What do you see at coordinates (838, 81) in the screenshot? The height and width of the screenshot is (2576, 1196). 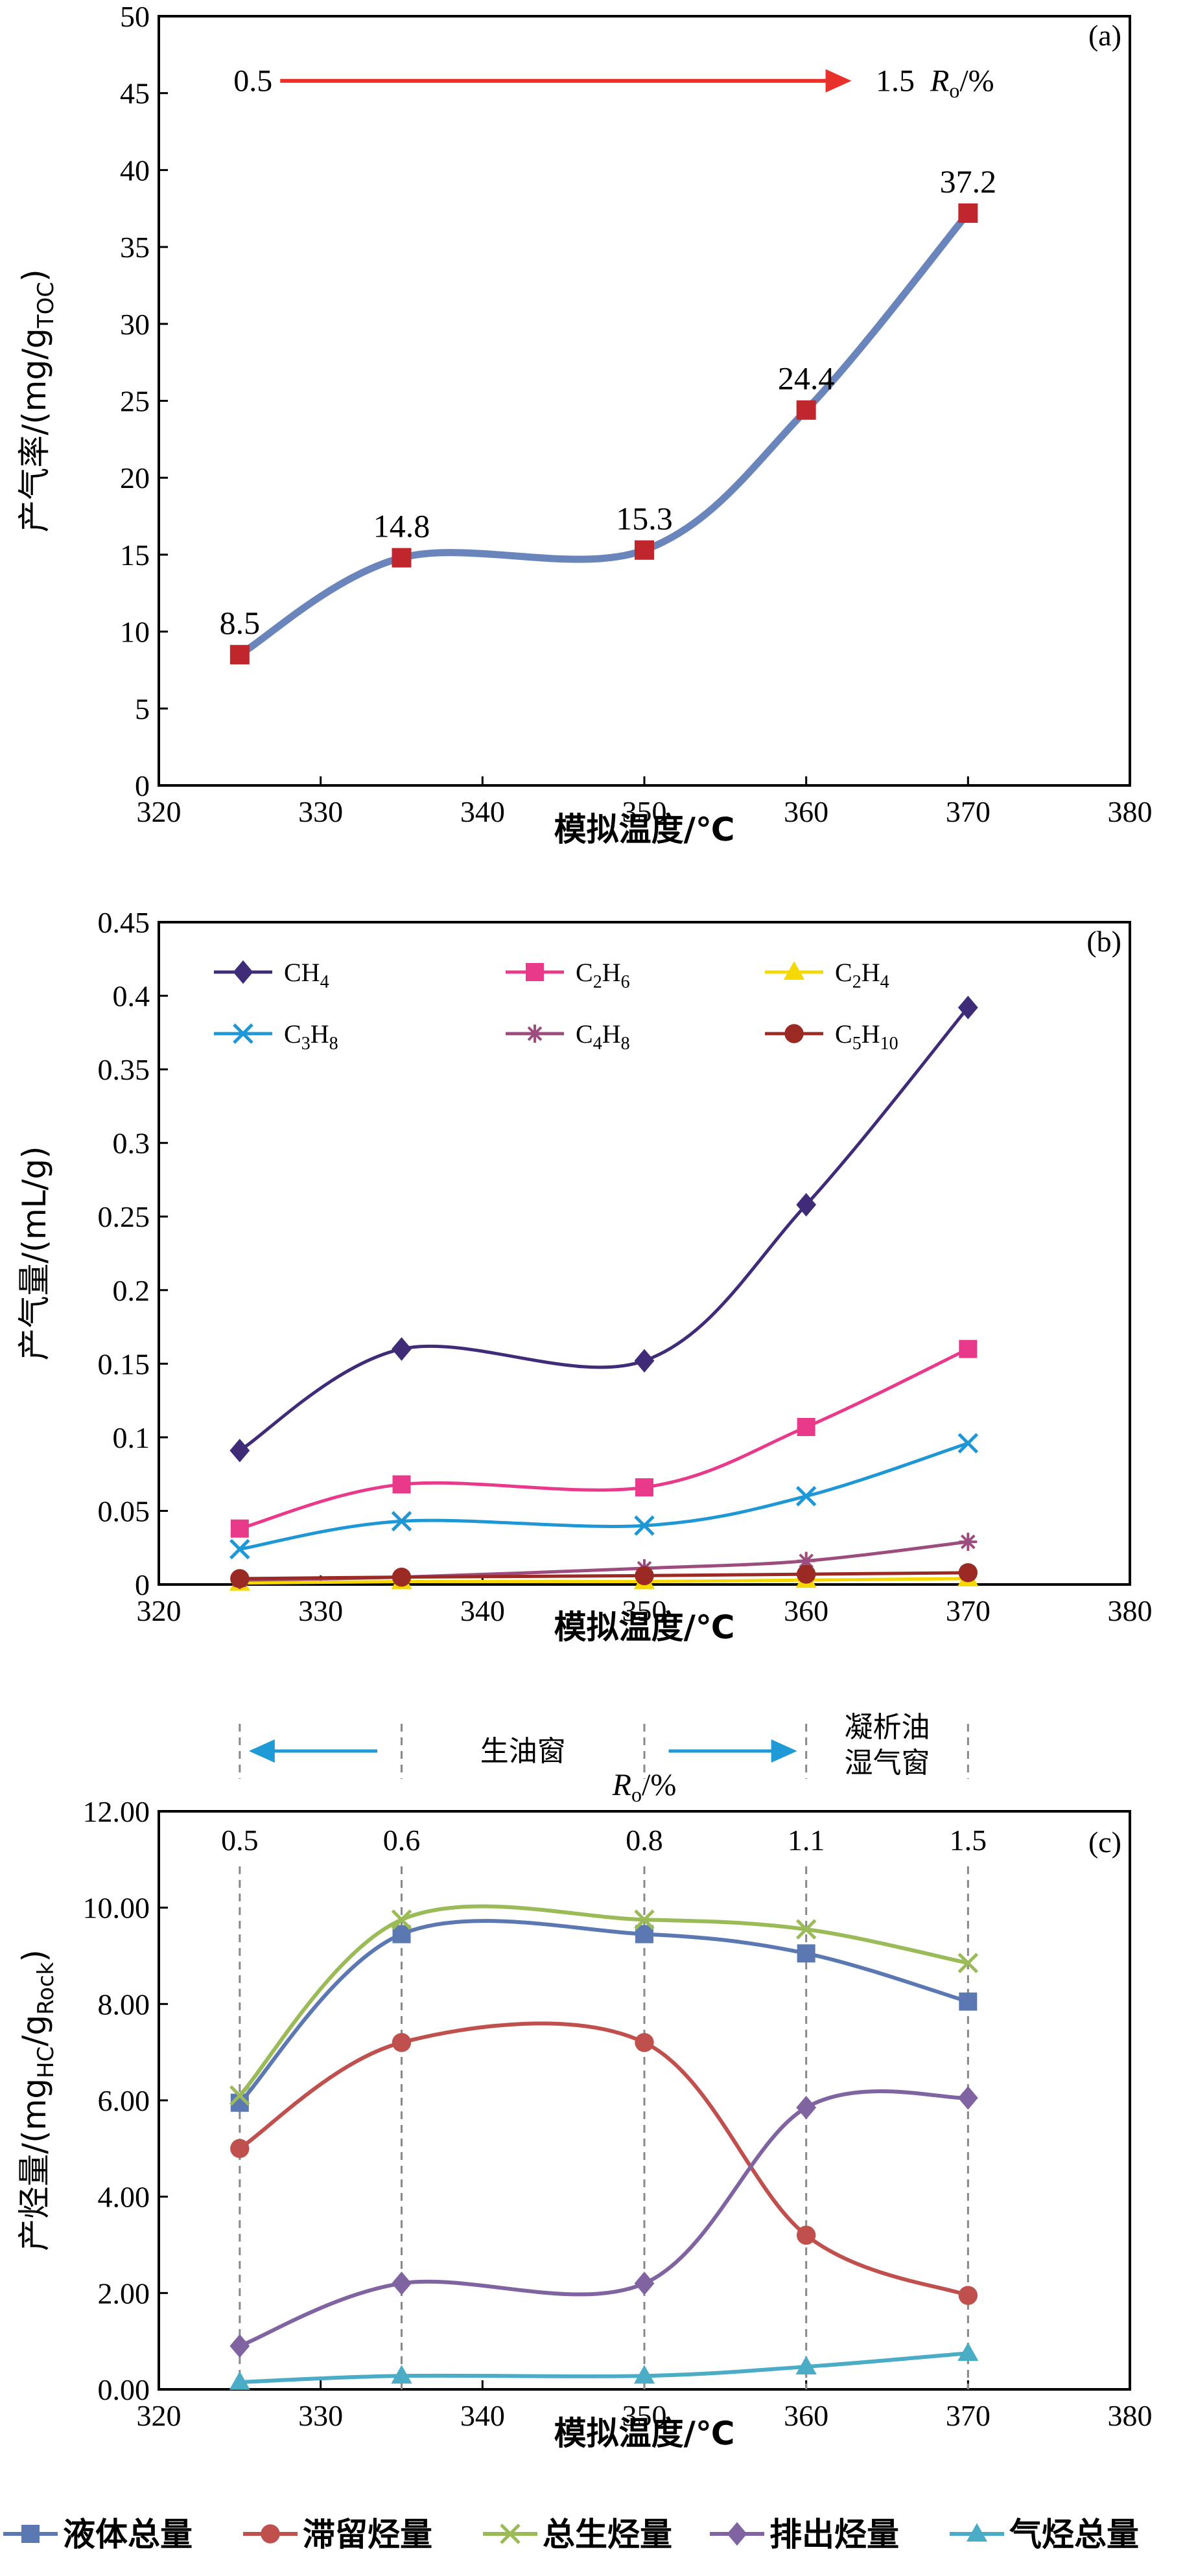 I see `ro-arrow-head-a` at bounding box center [838, 81].